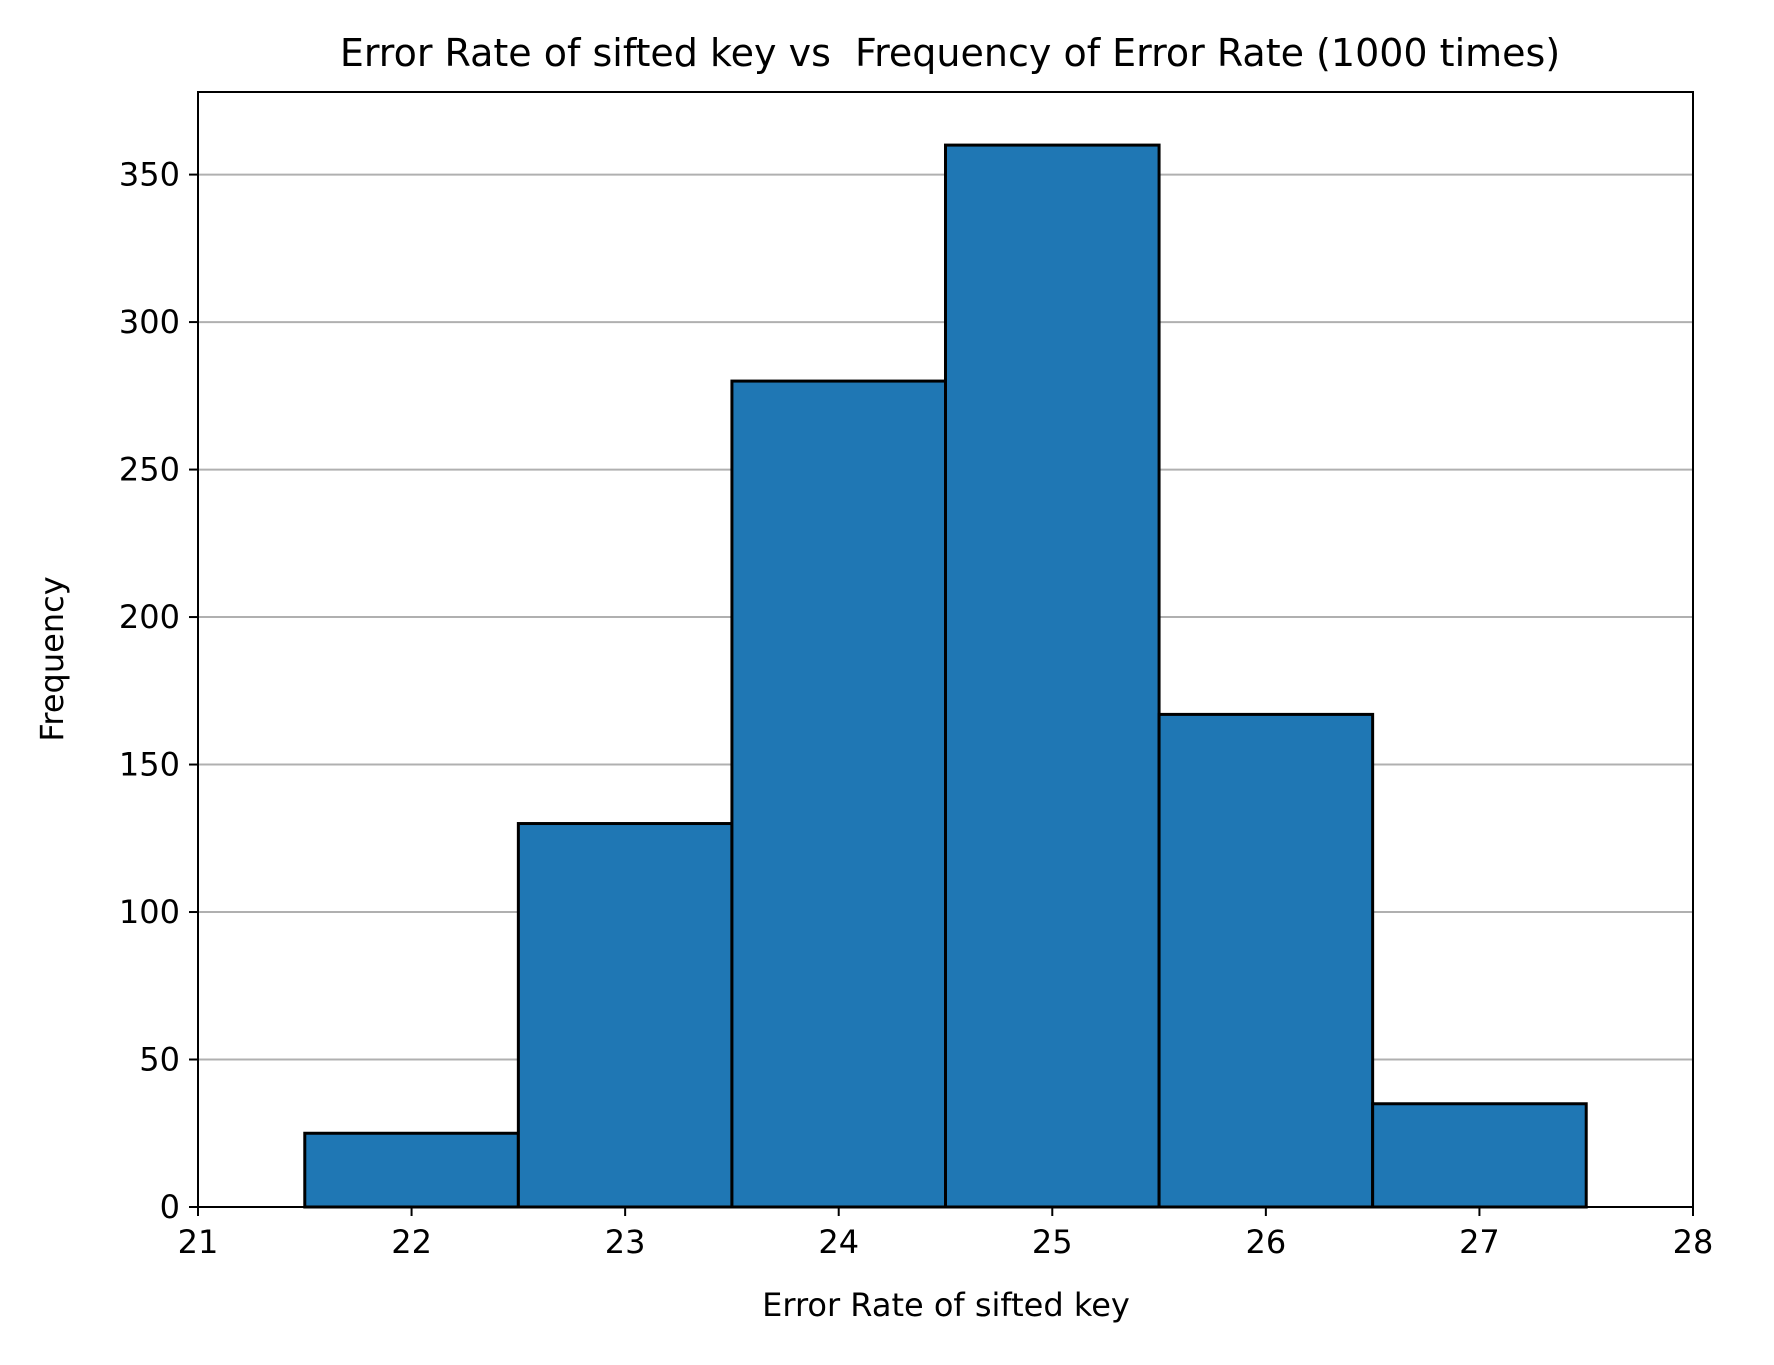  I want to click on y-tick-label: 150, so click(149, 765).